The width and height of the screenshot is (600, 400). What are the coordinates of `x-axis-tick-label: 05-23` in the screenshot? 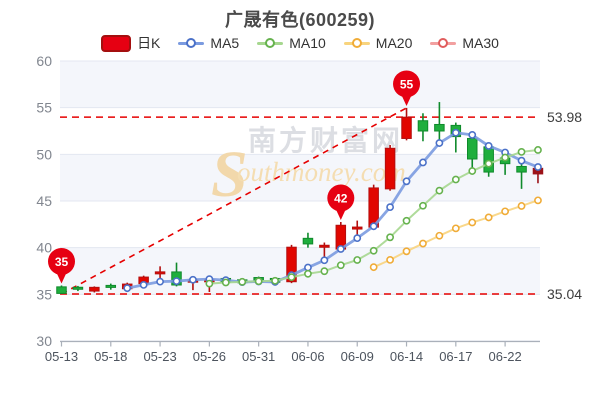 It's located at (159, 356).